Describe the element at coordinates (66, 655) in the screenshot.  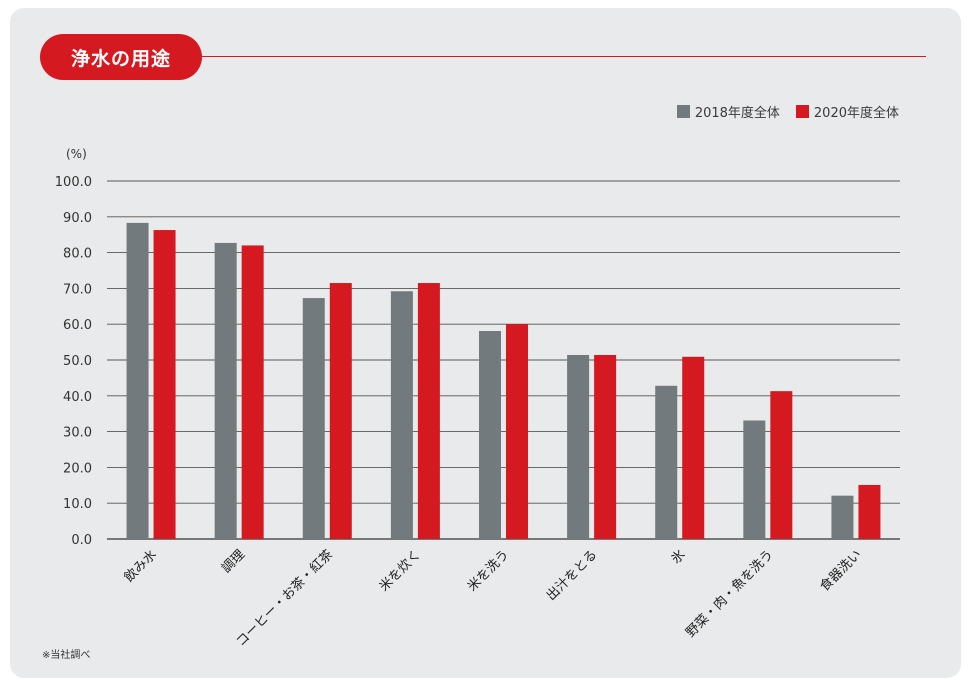
I see `footnote: ※当社調べ` at that location.